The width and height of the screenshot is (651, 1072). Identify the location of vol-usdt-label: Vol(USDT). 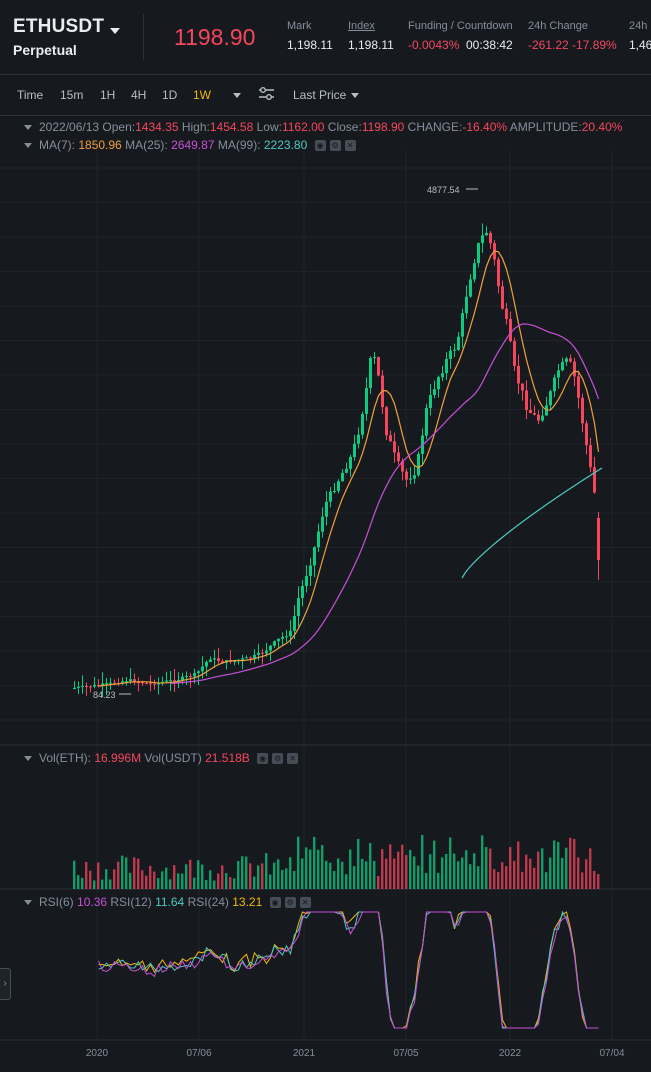
(173, 758).